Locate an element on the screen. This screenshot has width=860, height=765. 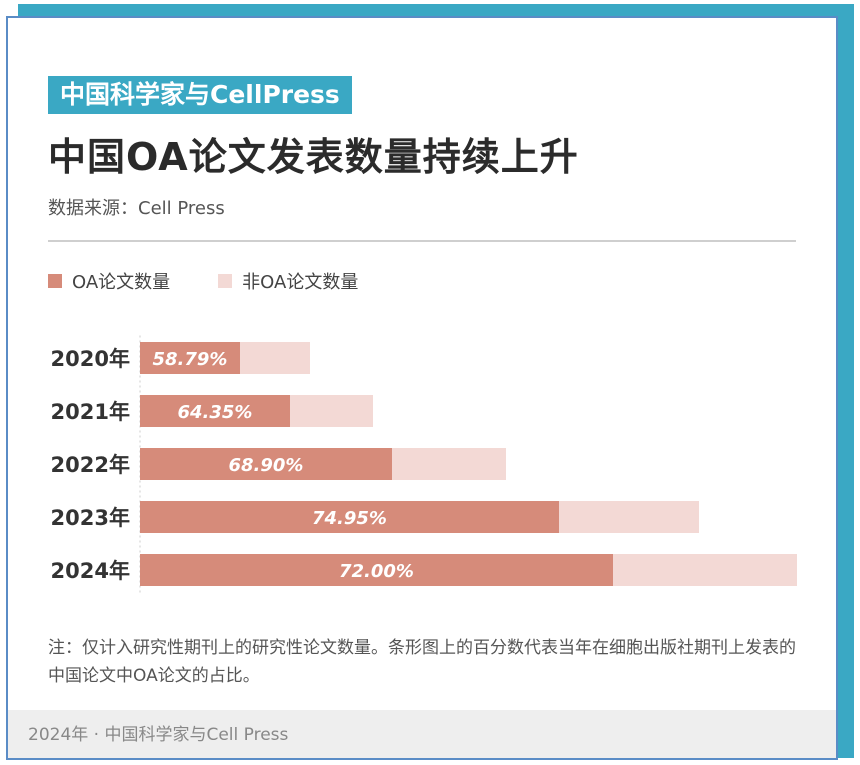
legend-item-oa: OA论文数量 is located at coordinates (109, 281).